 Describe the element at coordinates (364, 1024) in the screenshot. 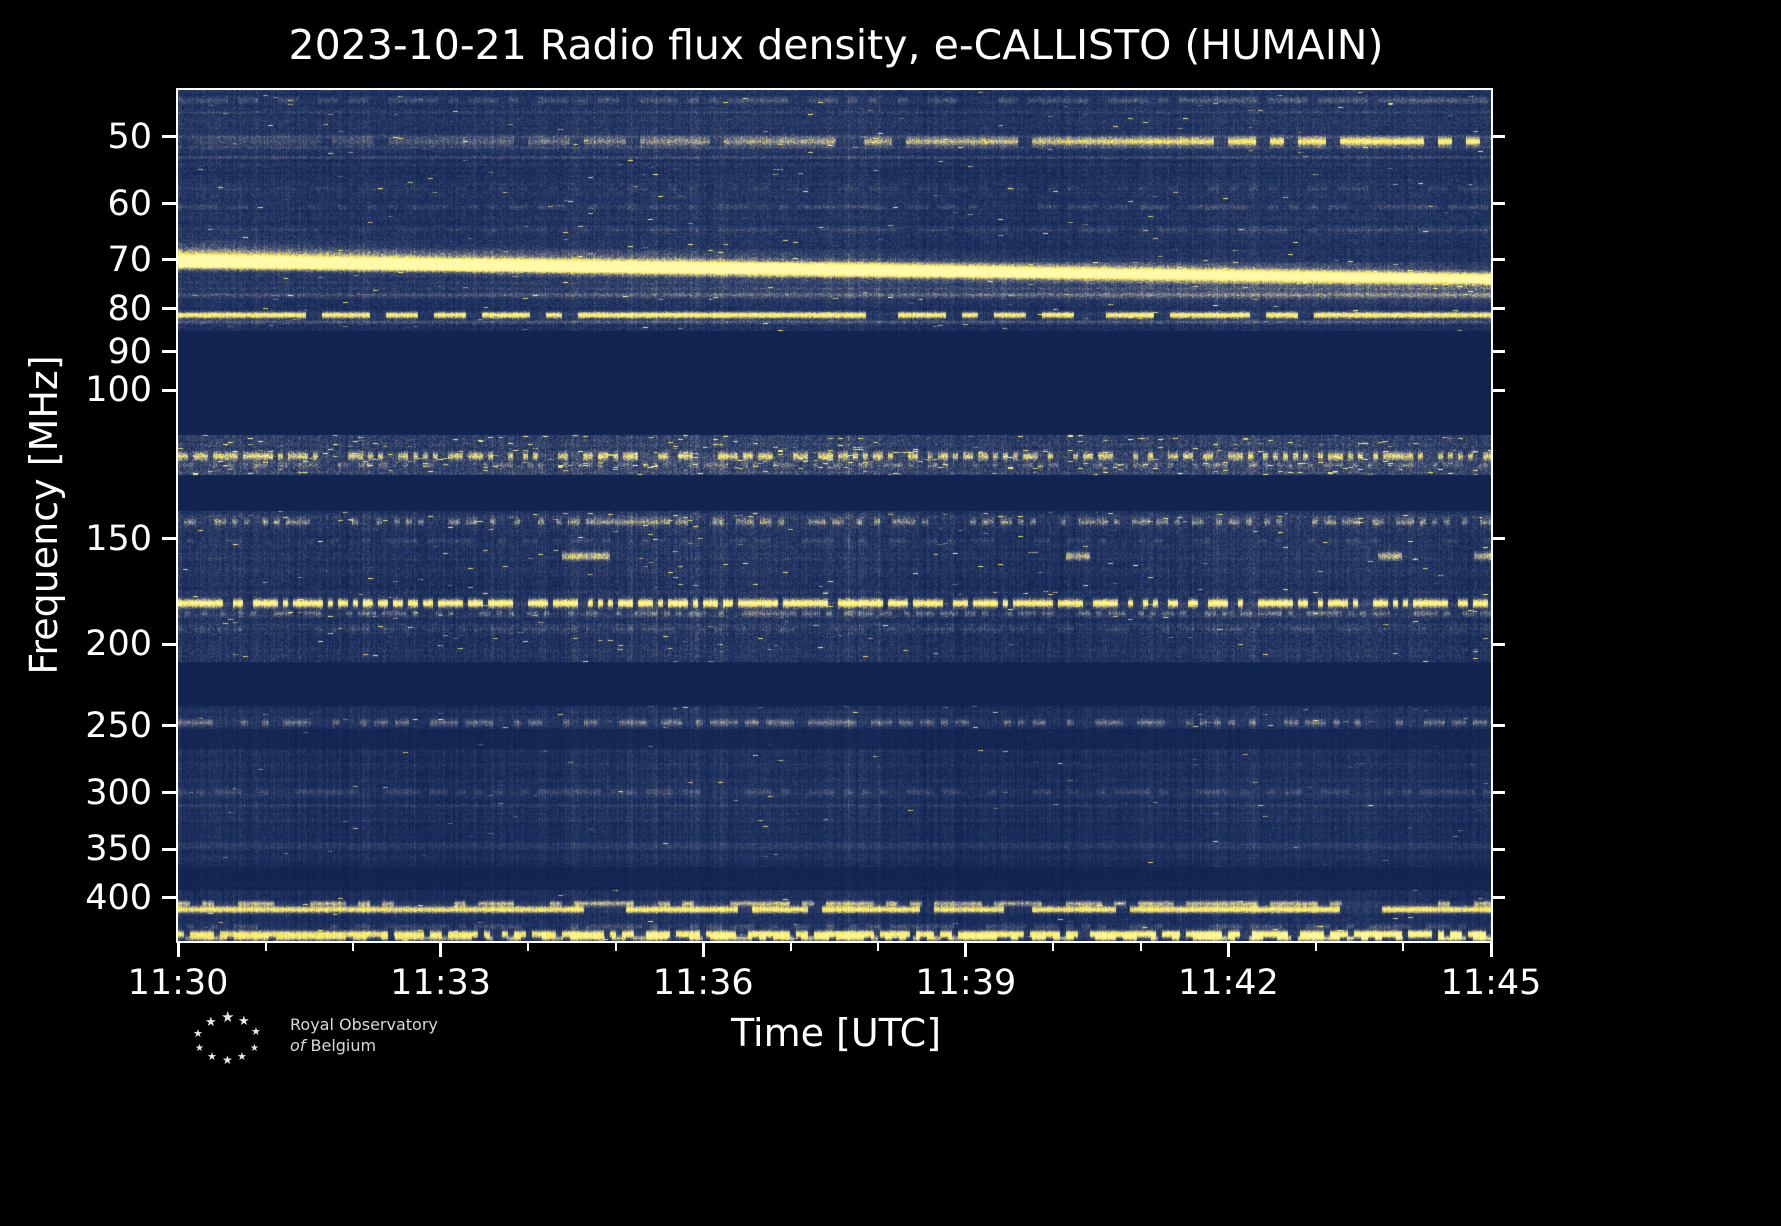

I see `rob-logo-line1: Royal Observatory` at that location.